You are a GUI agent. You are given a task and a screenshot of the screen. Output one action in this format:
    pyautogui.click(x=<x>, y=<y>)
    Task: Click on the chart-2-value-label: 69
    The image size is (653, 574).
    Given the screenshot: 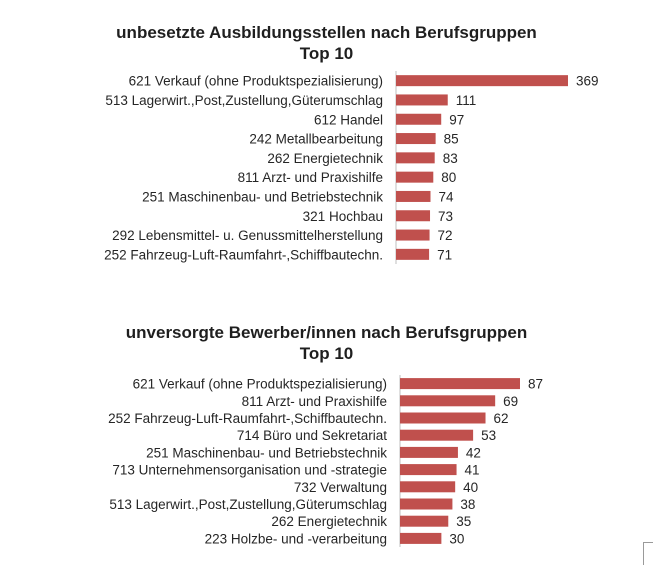 What is the action you would take?
    pyautogui.click(x=510, y=401)
    